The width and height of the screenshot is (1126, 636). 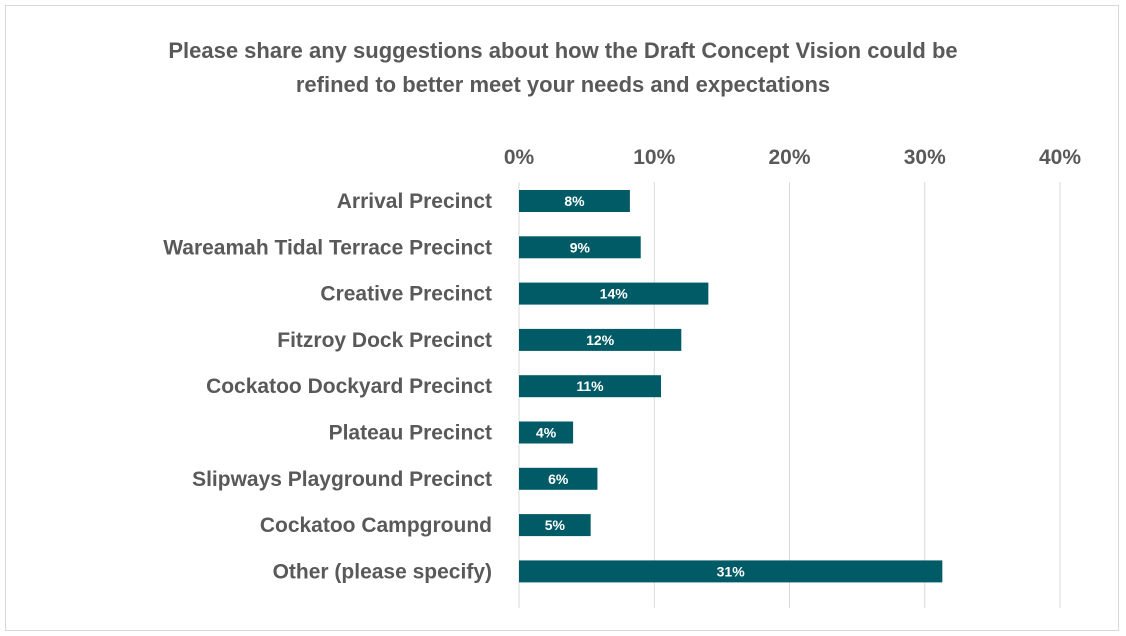 I want to click on x-tick-label-30: 30%, so click(x=925, y=157).